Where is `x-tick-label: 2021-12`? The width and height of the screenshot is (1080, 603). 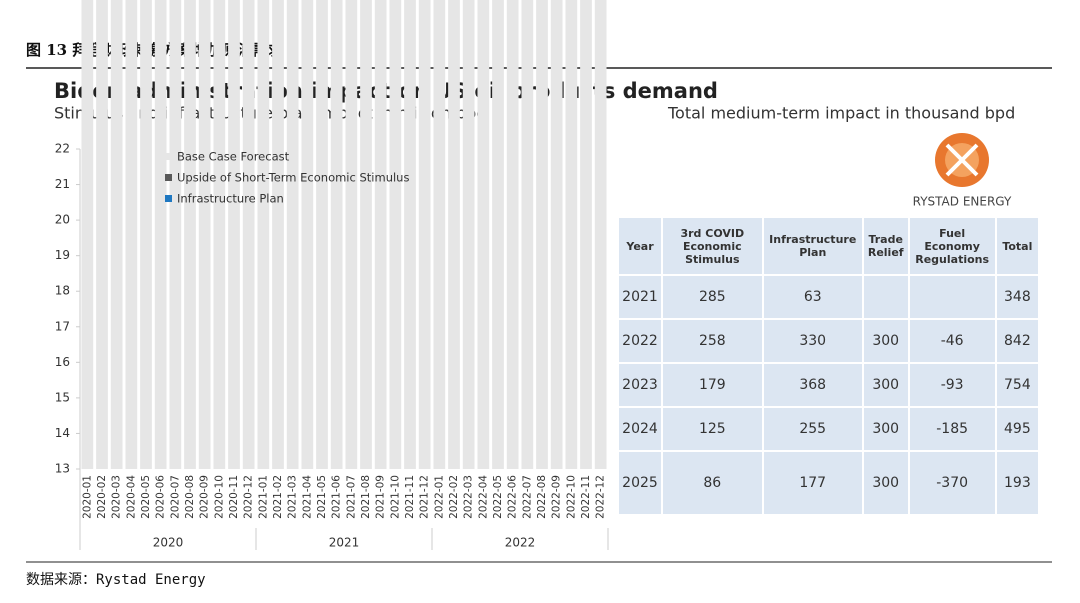
x-tick-label: 2021-12 is located at coordinates (425, 497).